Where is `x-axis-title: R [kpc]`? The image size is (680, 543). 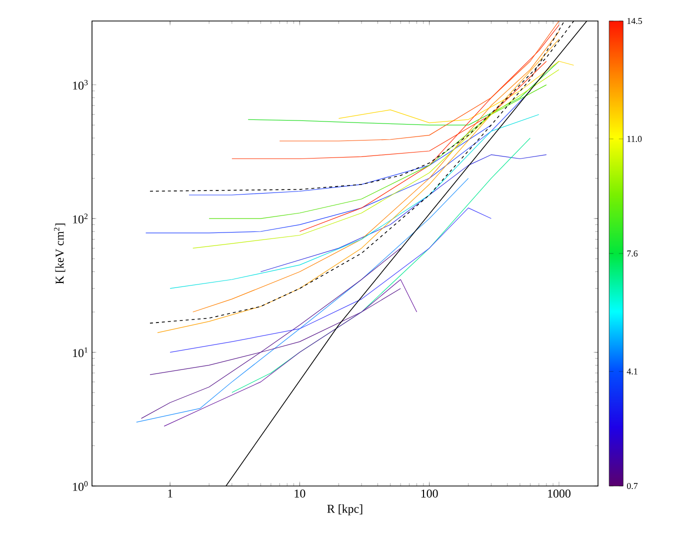
x-axis-title: R [kpc] is located at coordinates (344, 510).